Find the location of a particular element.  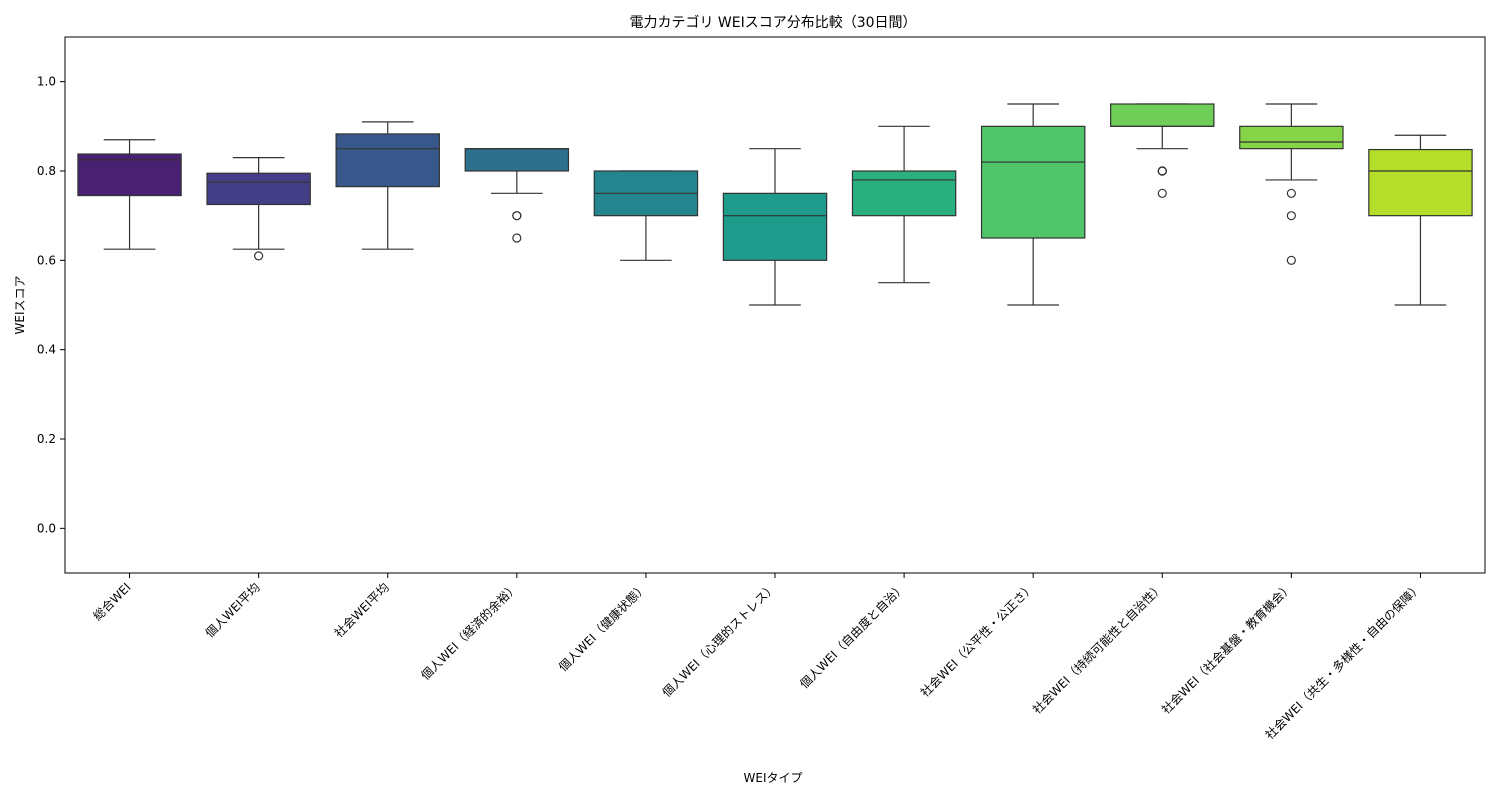

x-tick-label: 個人WEI（健康状態） is located at coordinates (602, 627).